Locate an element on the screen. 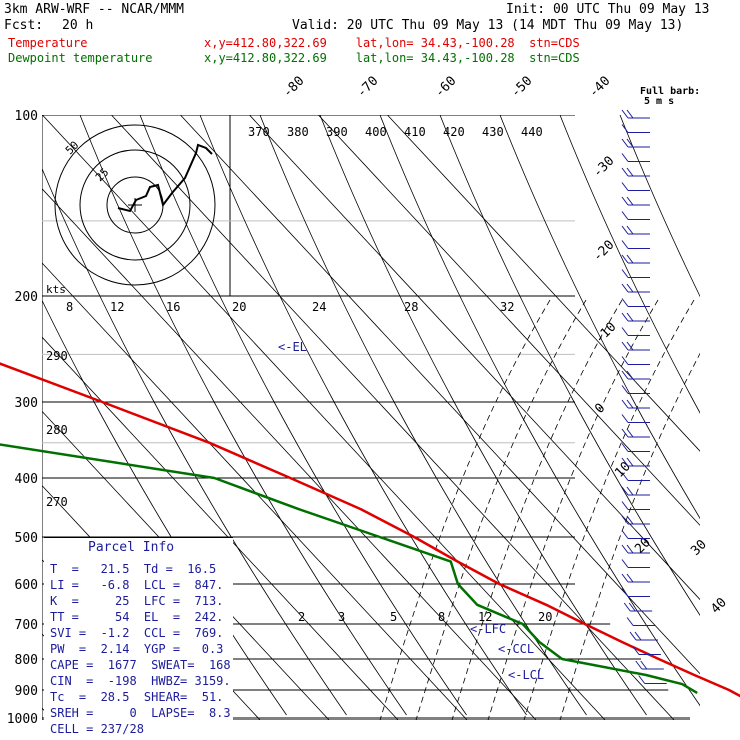  parcel-row-svi: SVI = -1.2 CCL = 769. is located at coordinates (137, 633).